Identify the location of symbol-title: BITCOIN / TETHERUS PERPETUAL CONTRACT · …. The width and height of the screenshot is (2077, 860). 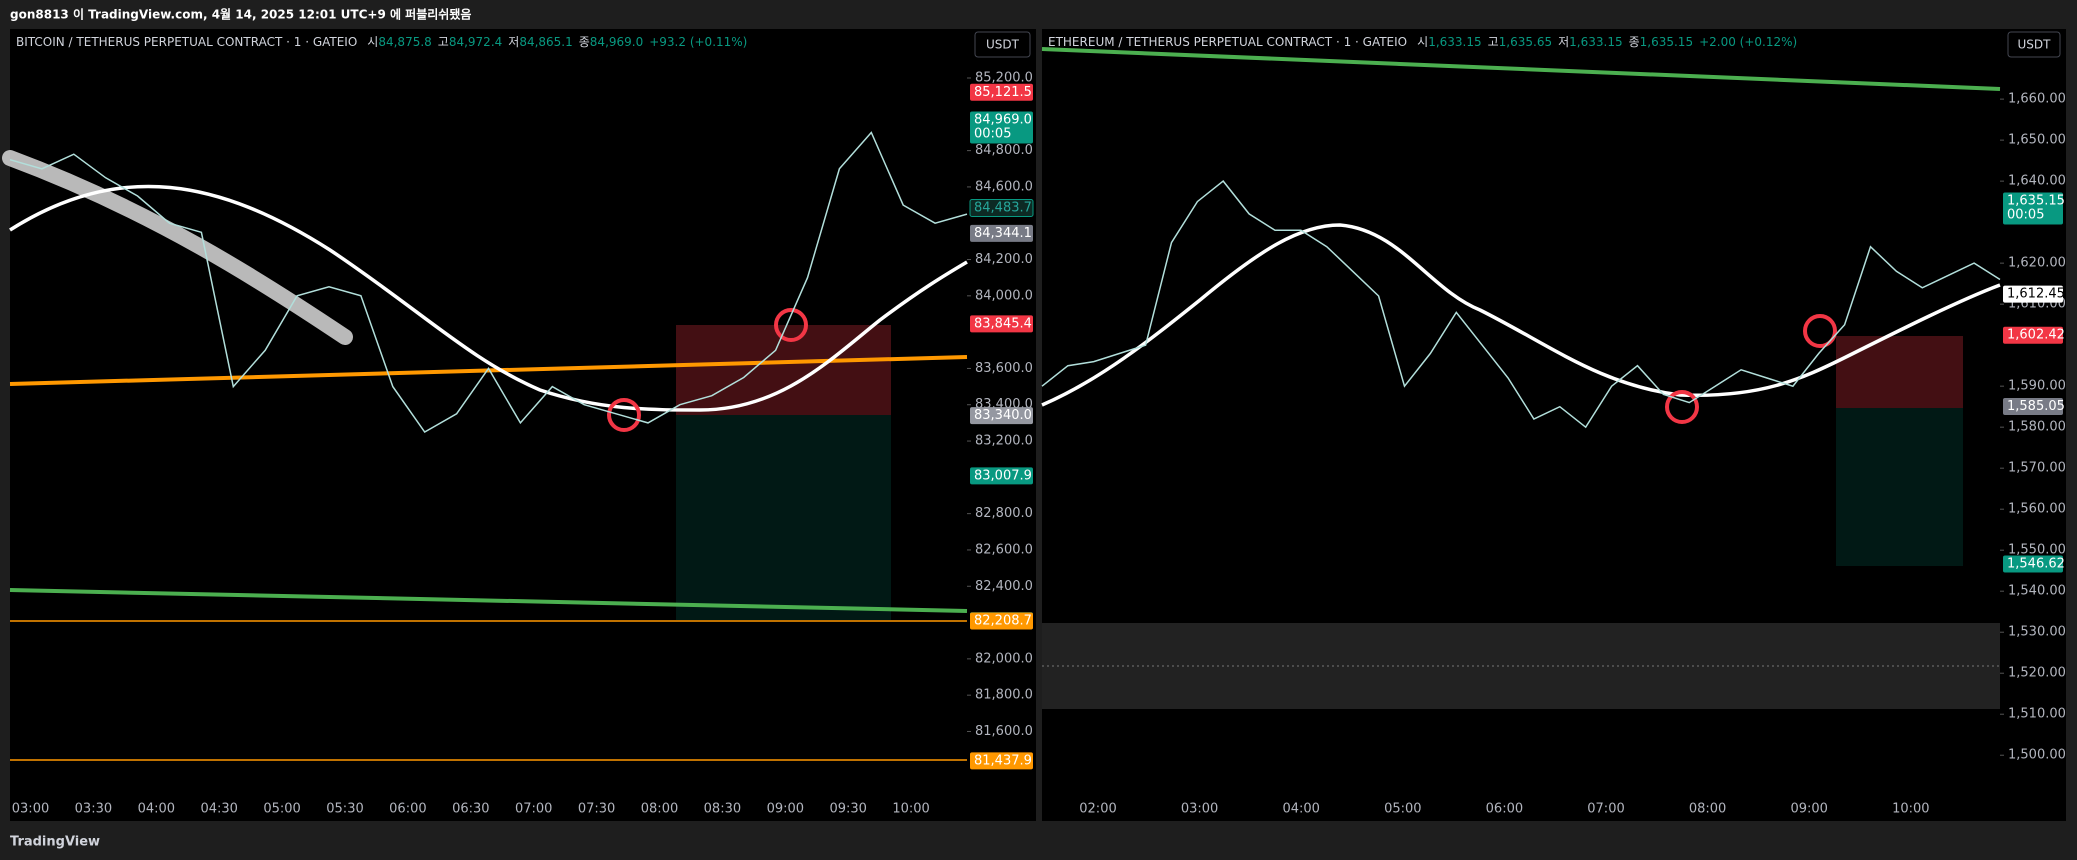
(186, 42).